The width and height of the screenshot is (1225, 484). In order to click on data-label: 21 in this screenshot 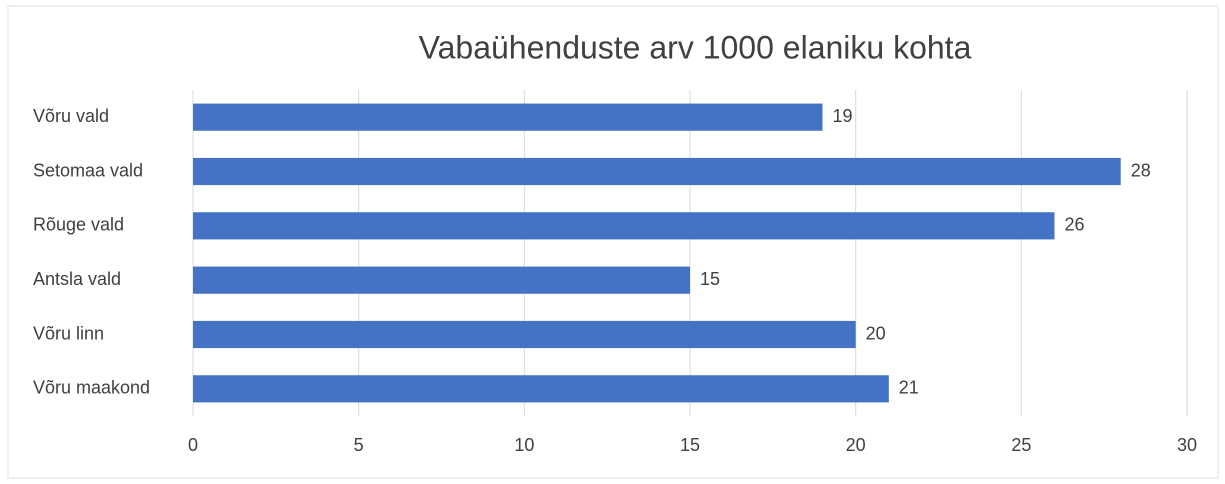, I will do `click(909, 388)`.